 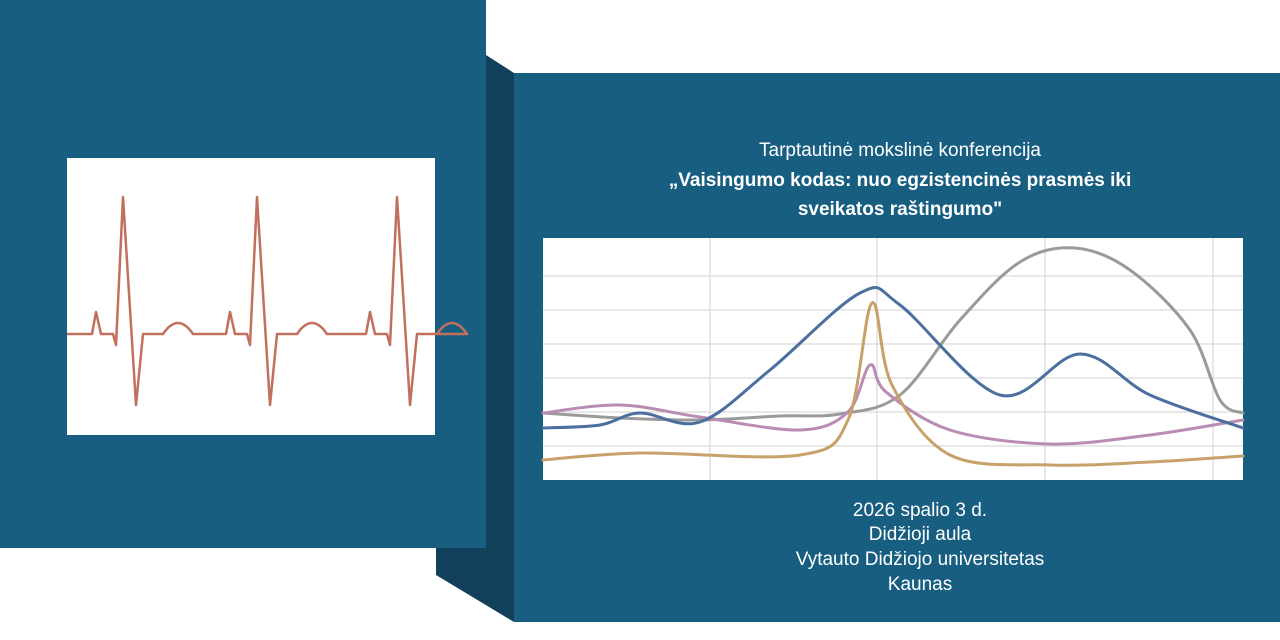 What do you see at coordinates (268, 301) in the screenshot?
I see `ecg-line` at bounding box center [268, 301].